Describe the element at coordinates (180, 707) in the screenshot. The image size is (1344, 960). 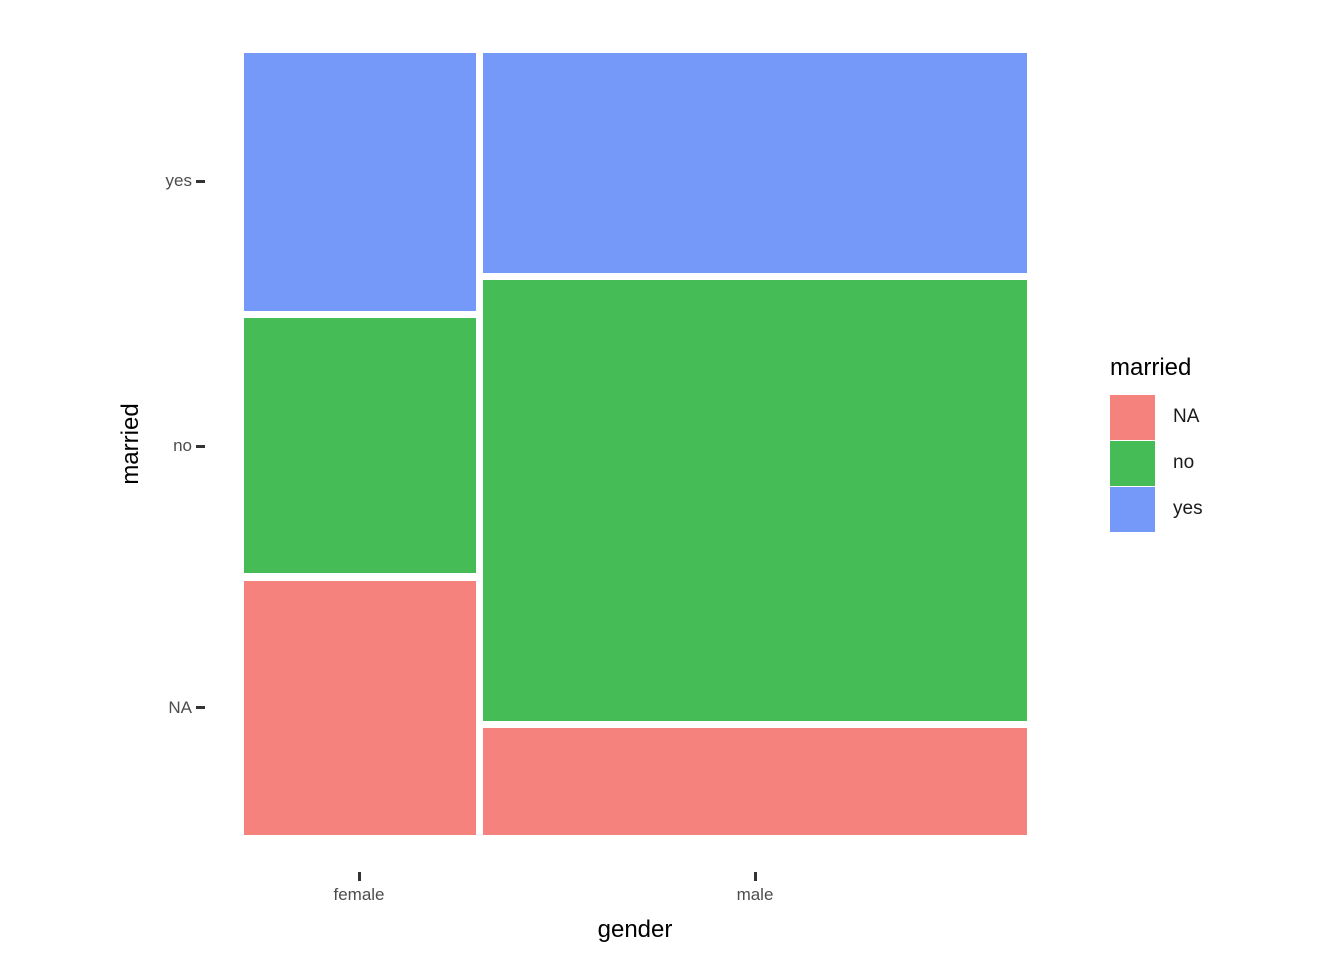
I see `y-tick-label-na: NA` at that location.